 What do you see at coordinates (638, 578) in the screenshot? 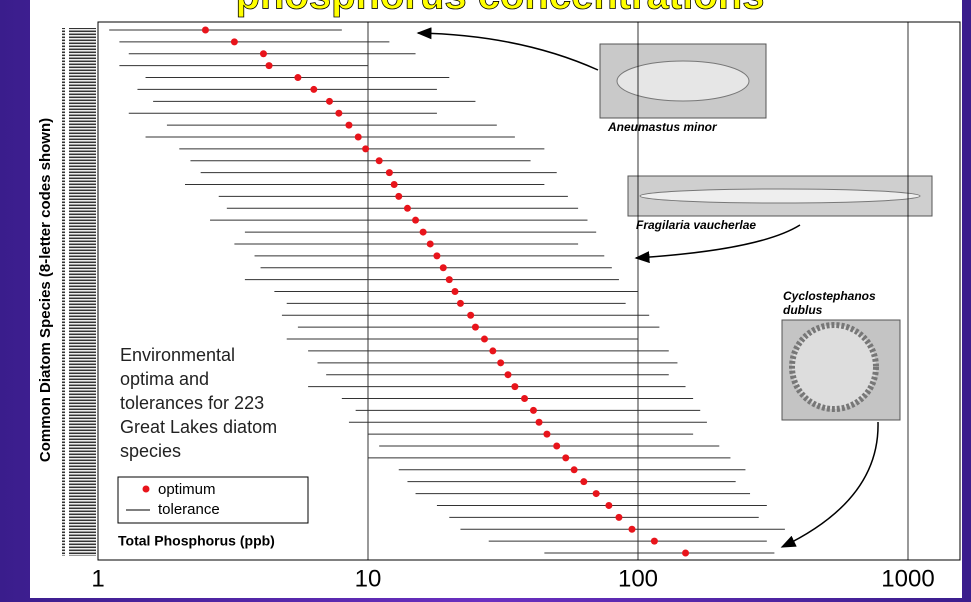
I see `x-tick-label: 100` at bounding box center [638, 578].